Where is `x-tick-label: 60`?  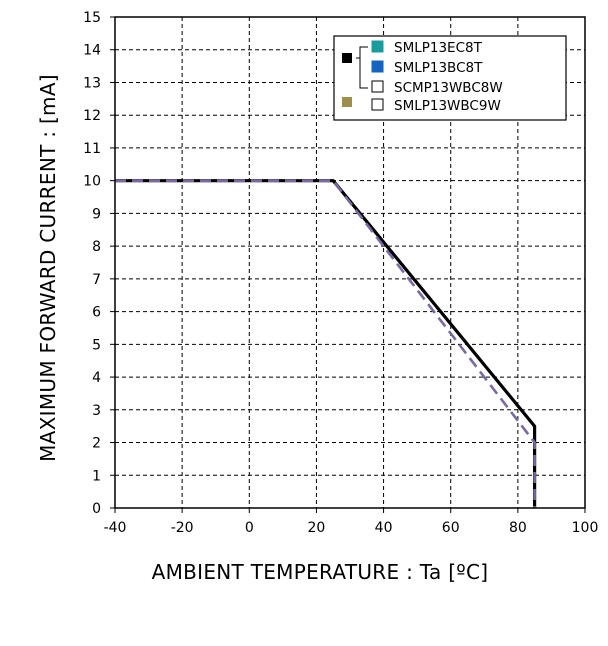
x-tick-label: 60 is located at coordinates (451, 528).